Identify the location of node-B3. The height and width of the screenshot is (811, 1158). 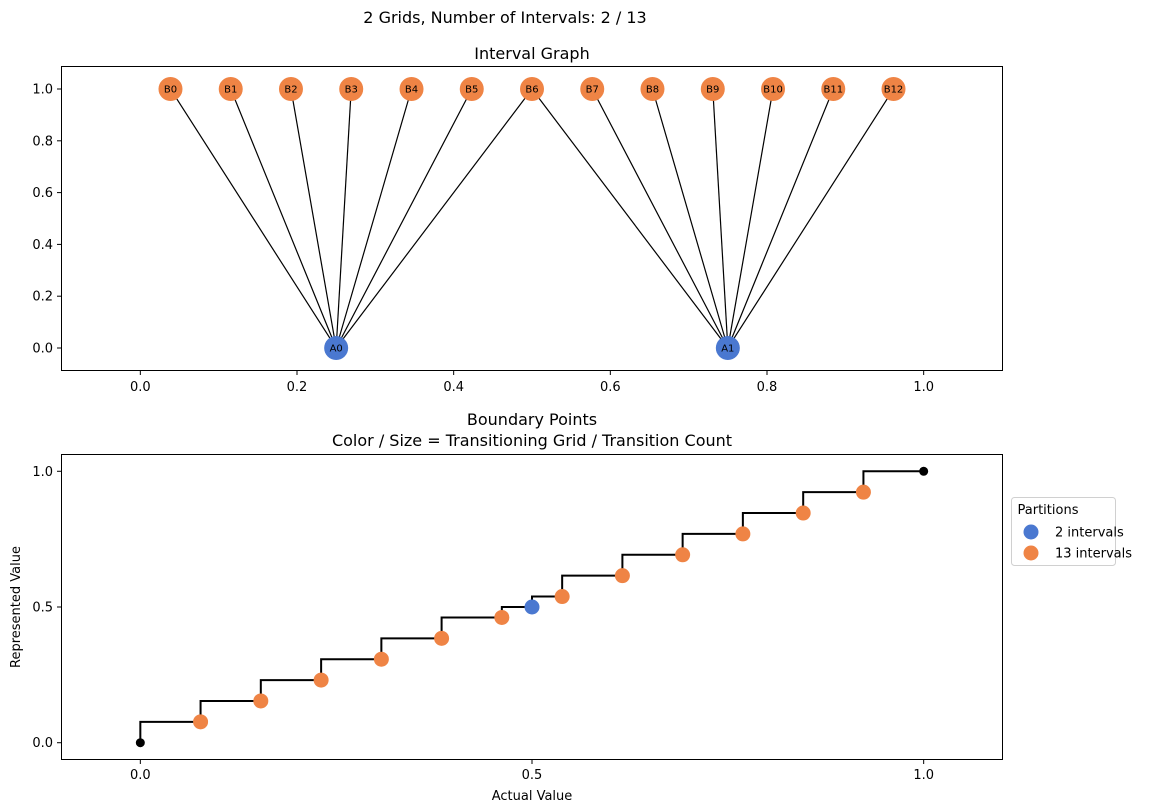
(351, 89).